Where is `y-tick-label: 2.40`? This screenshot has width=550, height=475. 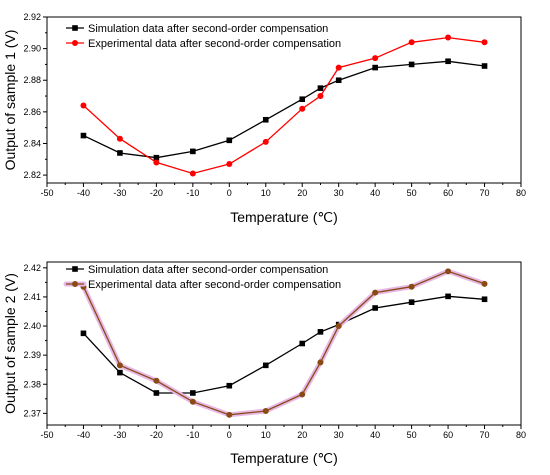
y-tick-label: 2.40 is located at coordinates (32, 326).